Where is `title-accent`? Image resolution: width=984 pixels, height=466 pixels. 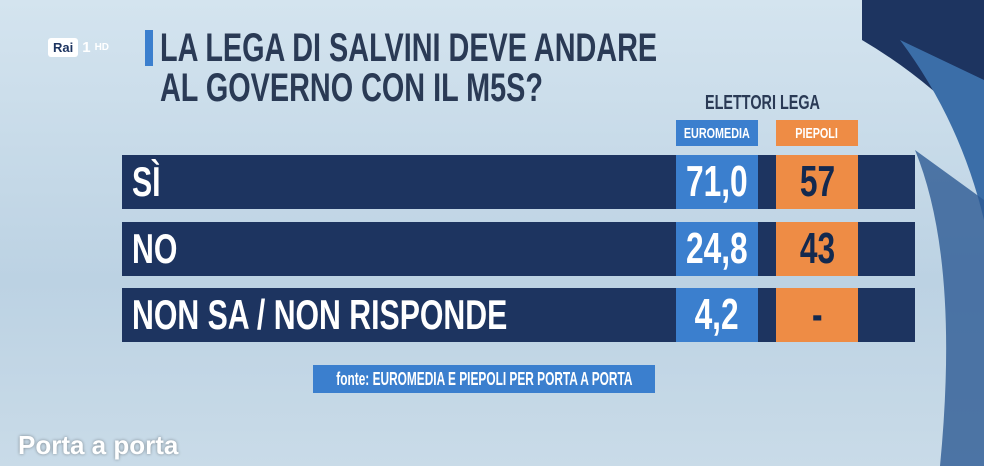 title-accent is located at coordinates (149, 48).